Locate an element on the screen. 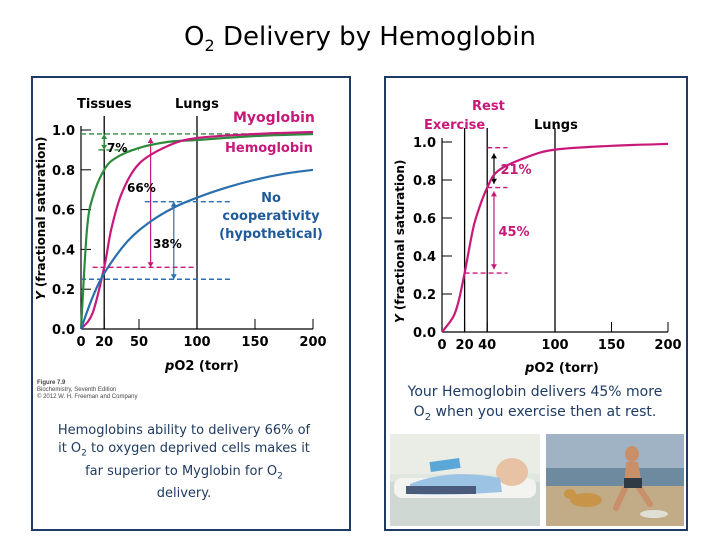  arrow-66pct-head is located at coordinates (150, 265).